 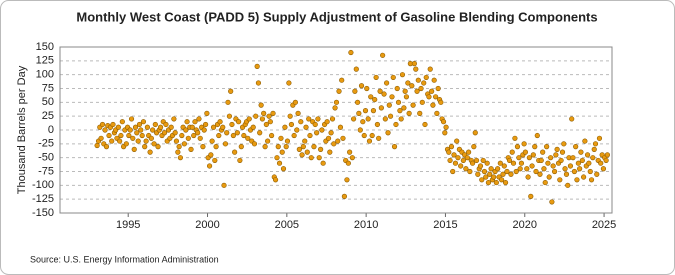 What do you see at coordinates (48, 88) in the screenshot?
I see `y-tick-label: 75` at bounding box center [48, 88].